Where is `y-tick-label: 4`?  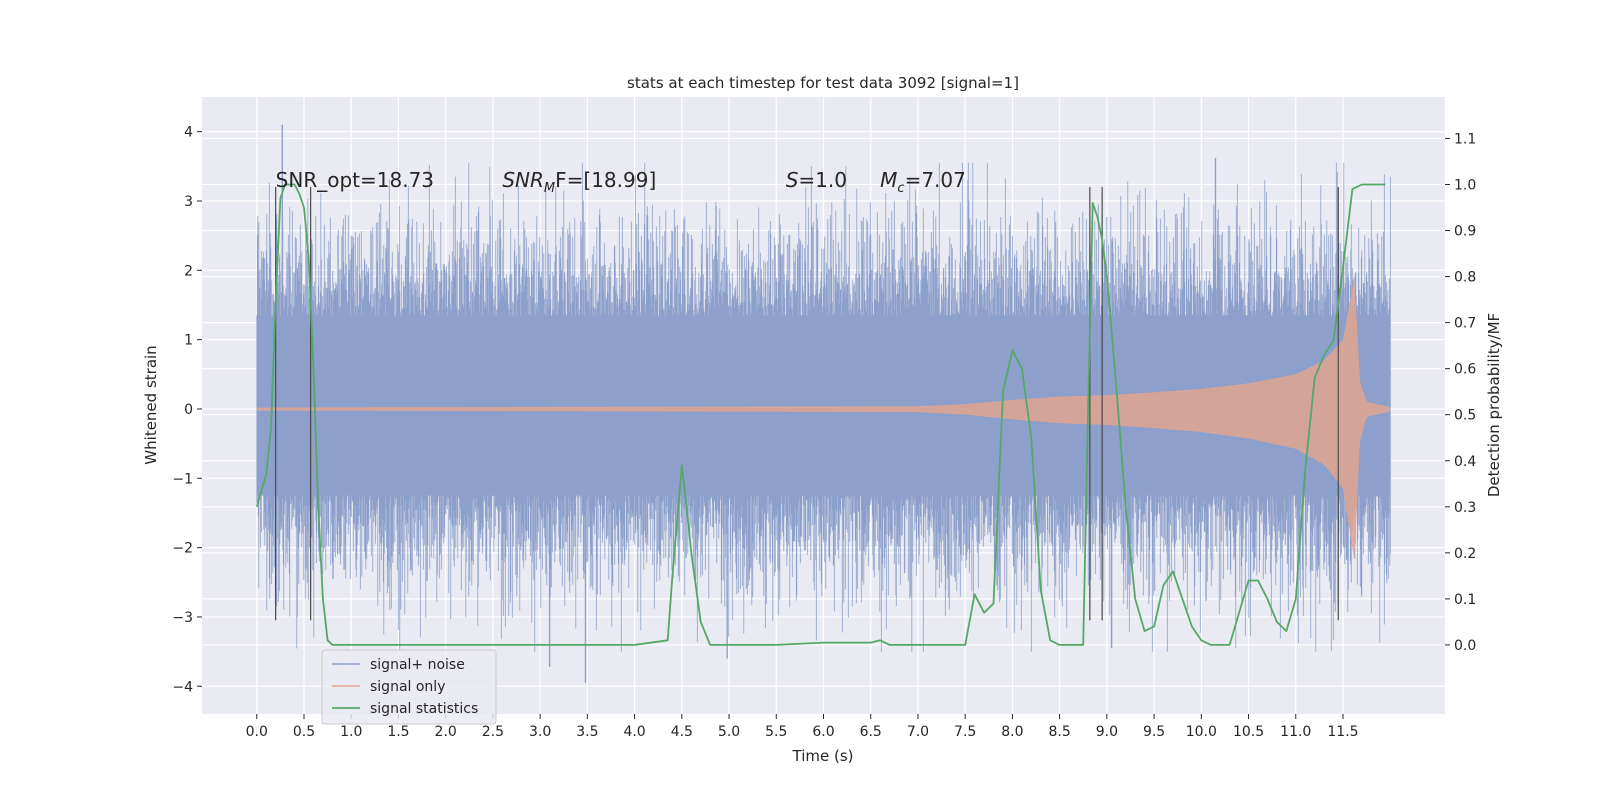 y-tick-label: 4 is located at coordinates (188, 133).